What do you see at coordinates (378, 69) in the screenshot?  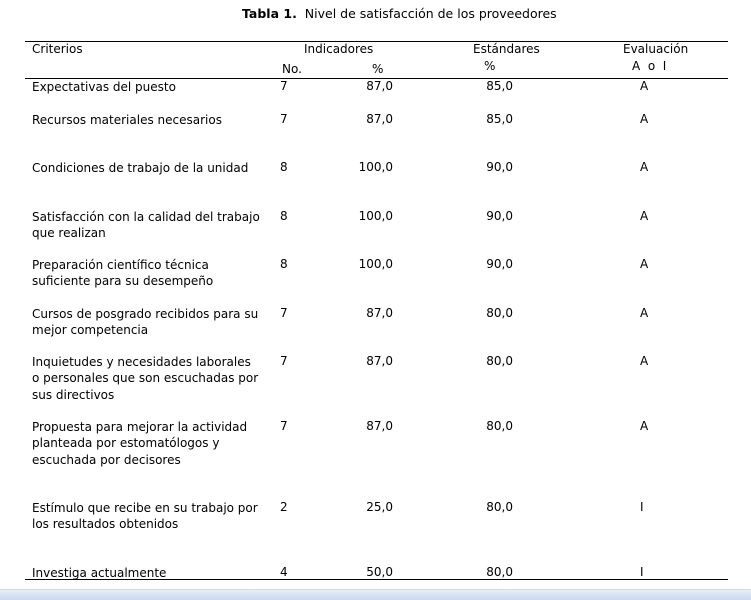 I see `header-pct: %` at bounding box center [378, 69].